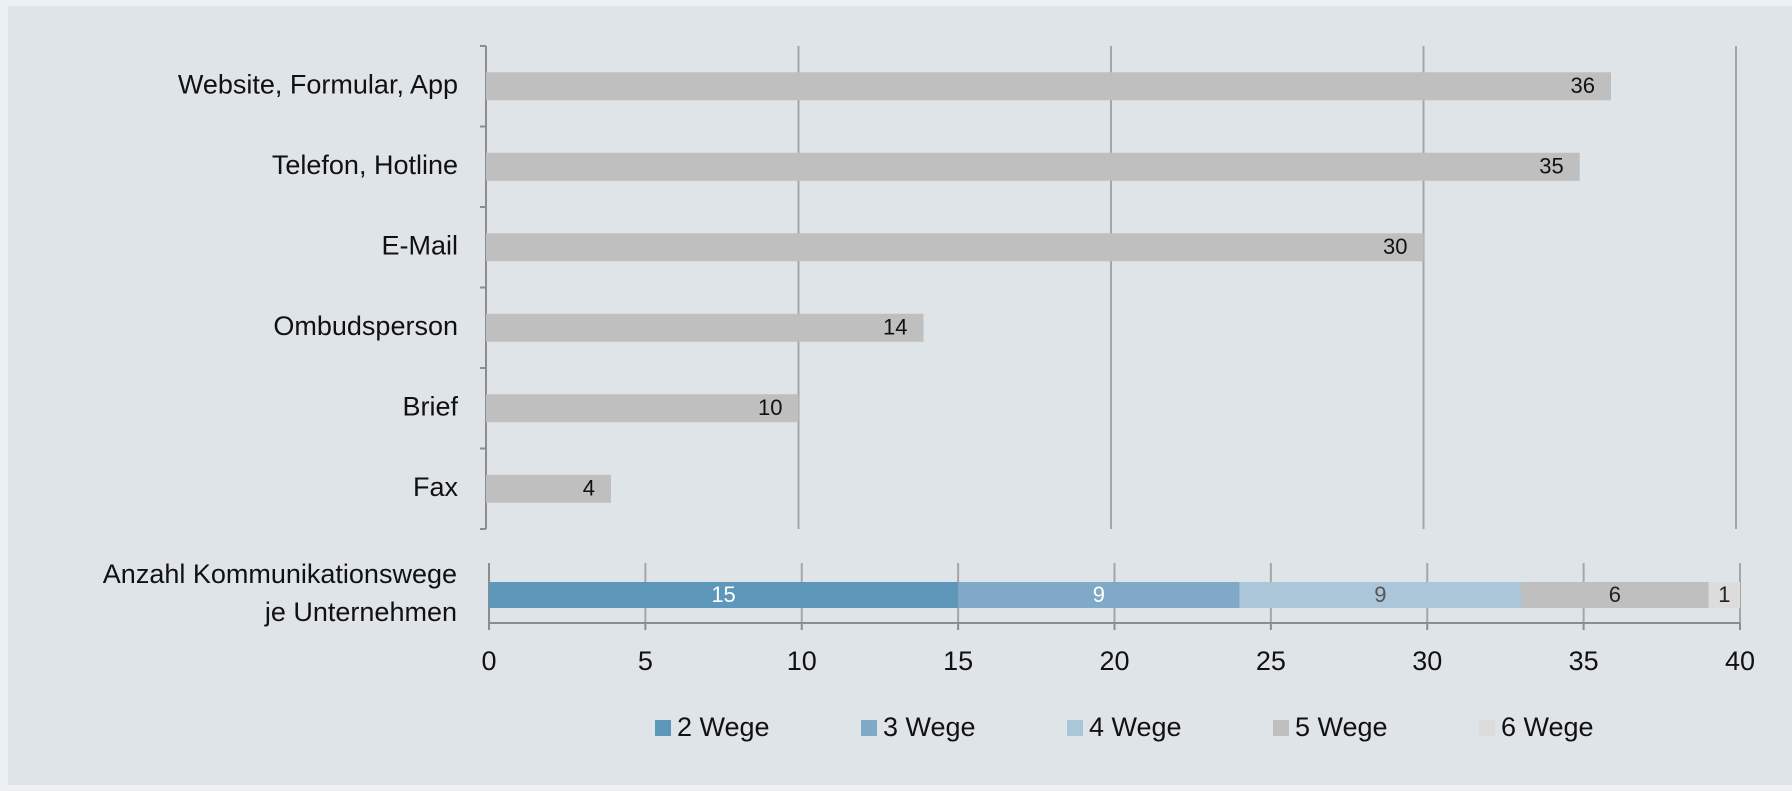  Describe the element at coordinates (318, 84) in the screenshot. I see `category-label: Website, Formular, App` at that location.